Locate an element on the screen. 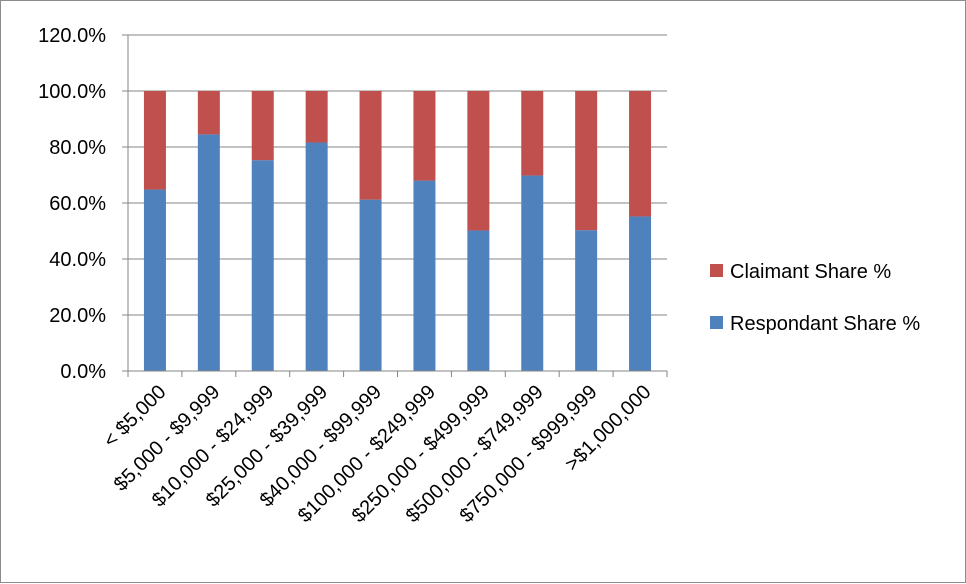 This screenshot has width=966, height=584. y-tick-label: 60.0% is located at coordinates (77, 204).